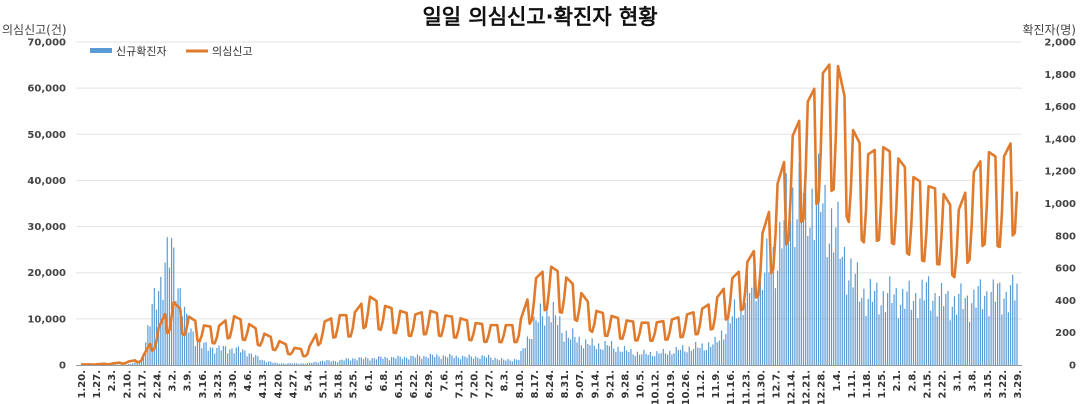 The width and height of the screenshot is (1080, 404). Describe the element at coordinates (867, 384) in the screenshot. I see `x-tick-label: 1.18.` at that location.